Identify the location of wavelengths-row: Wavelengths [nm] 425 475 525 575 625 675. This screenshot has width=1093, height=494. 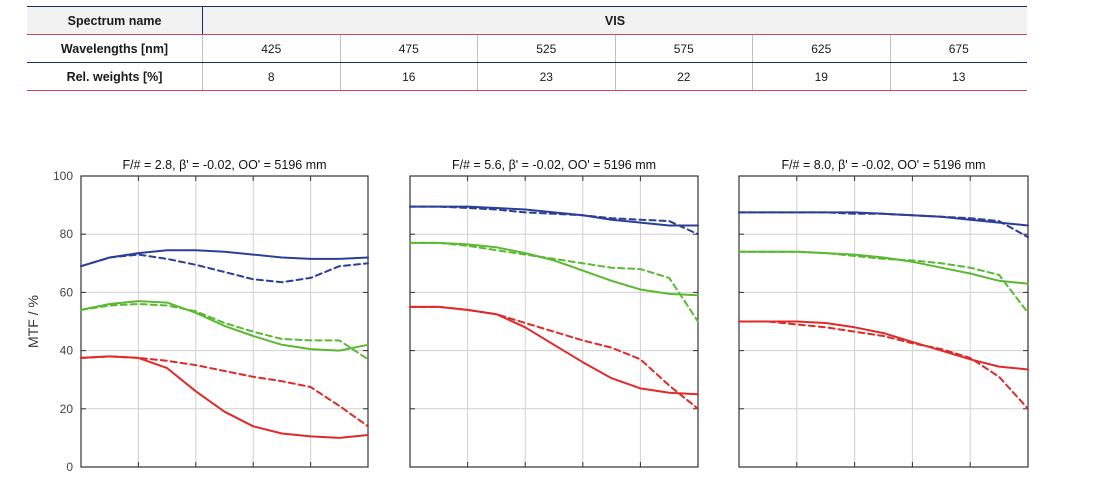
(527, 48).